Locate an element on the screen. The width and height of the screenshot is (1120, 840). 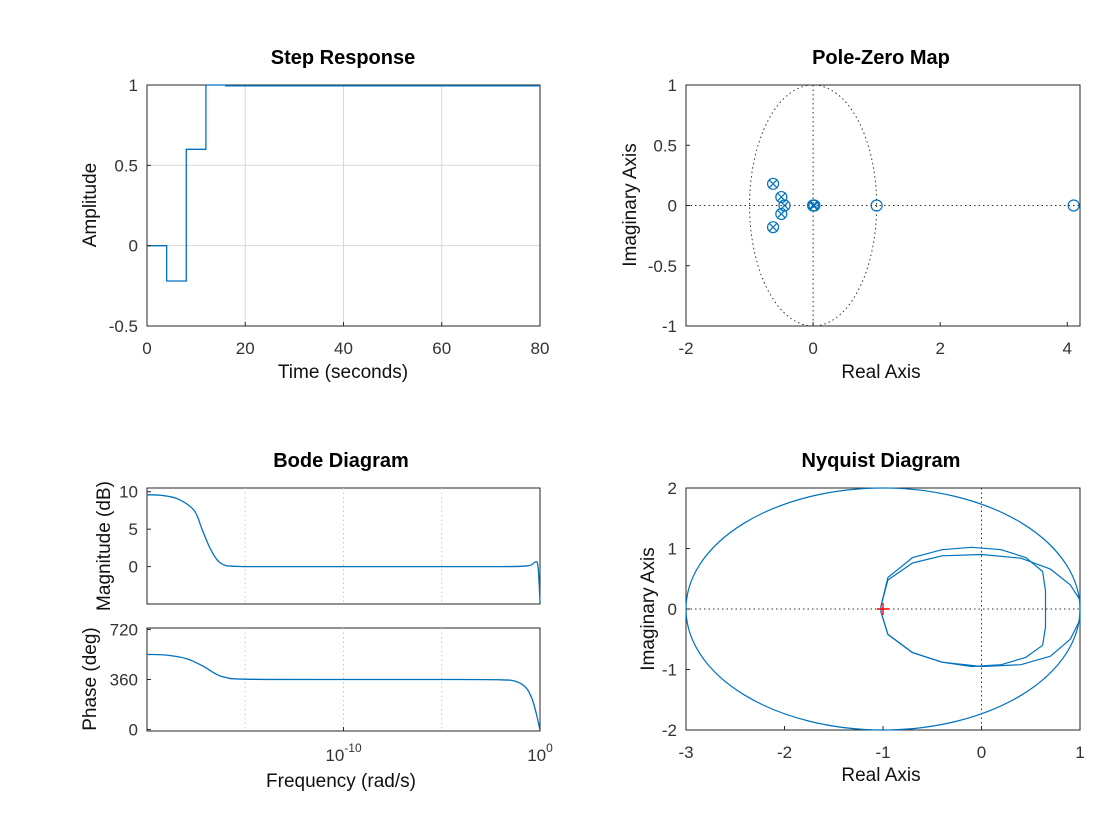
step-x-tick-label: 20 is located at coordinates (245, 348).